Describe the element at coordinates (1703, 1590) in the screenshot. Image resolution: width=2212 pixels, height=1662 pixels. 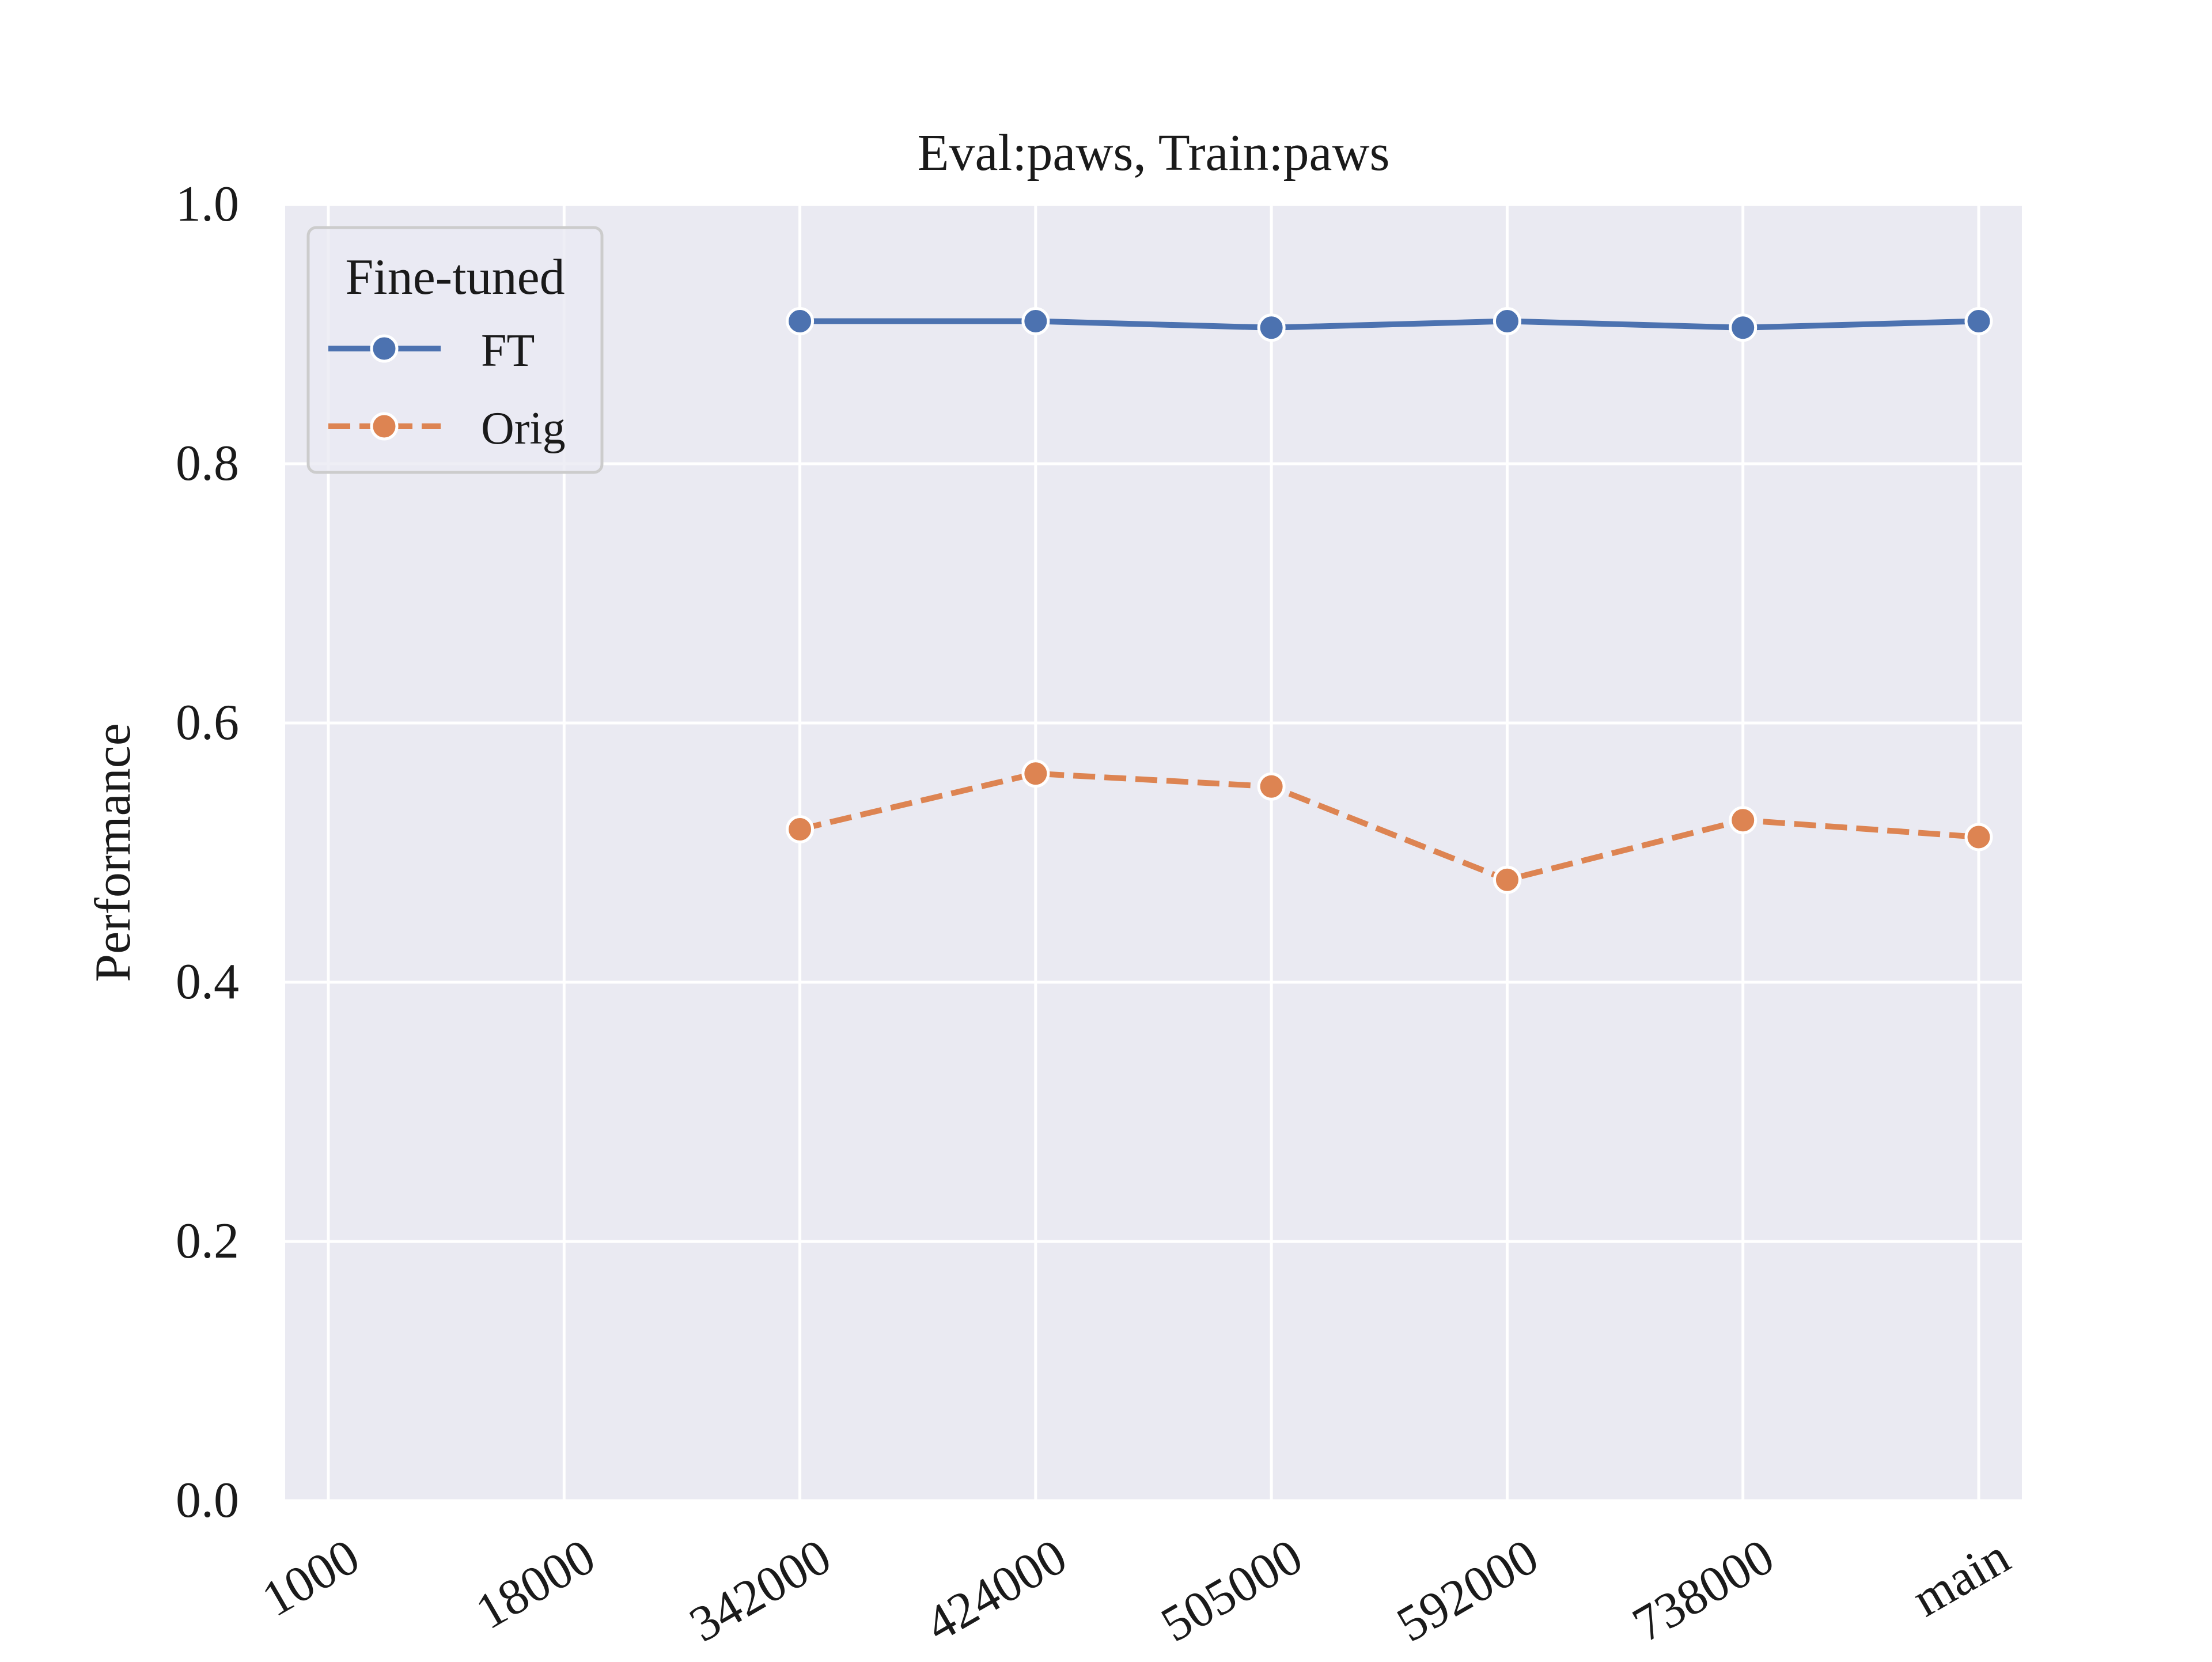
I see `x-tick-label: 738000` at that location.